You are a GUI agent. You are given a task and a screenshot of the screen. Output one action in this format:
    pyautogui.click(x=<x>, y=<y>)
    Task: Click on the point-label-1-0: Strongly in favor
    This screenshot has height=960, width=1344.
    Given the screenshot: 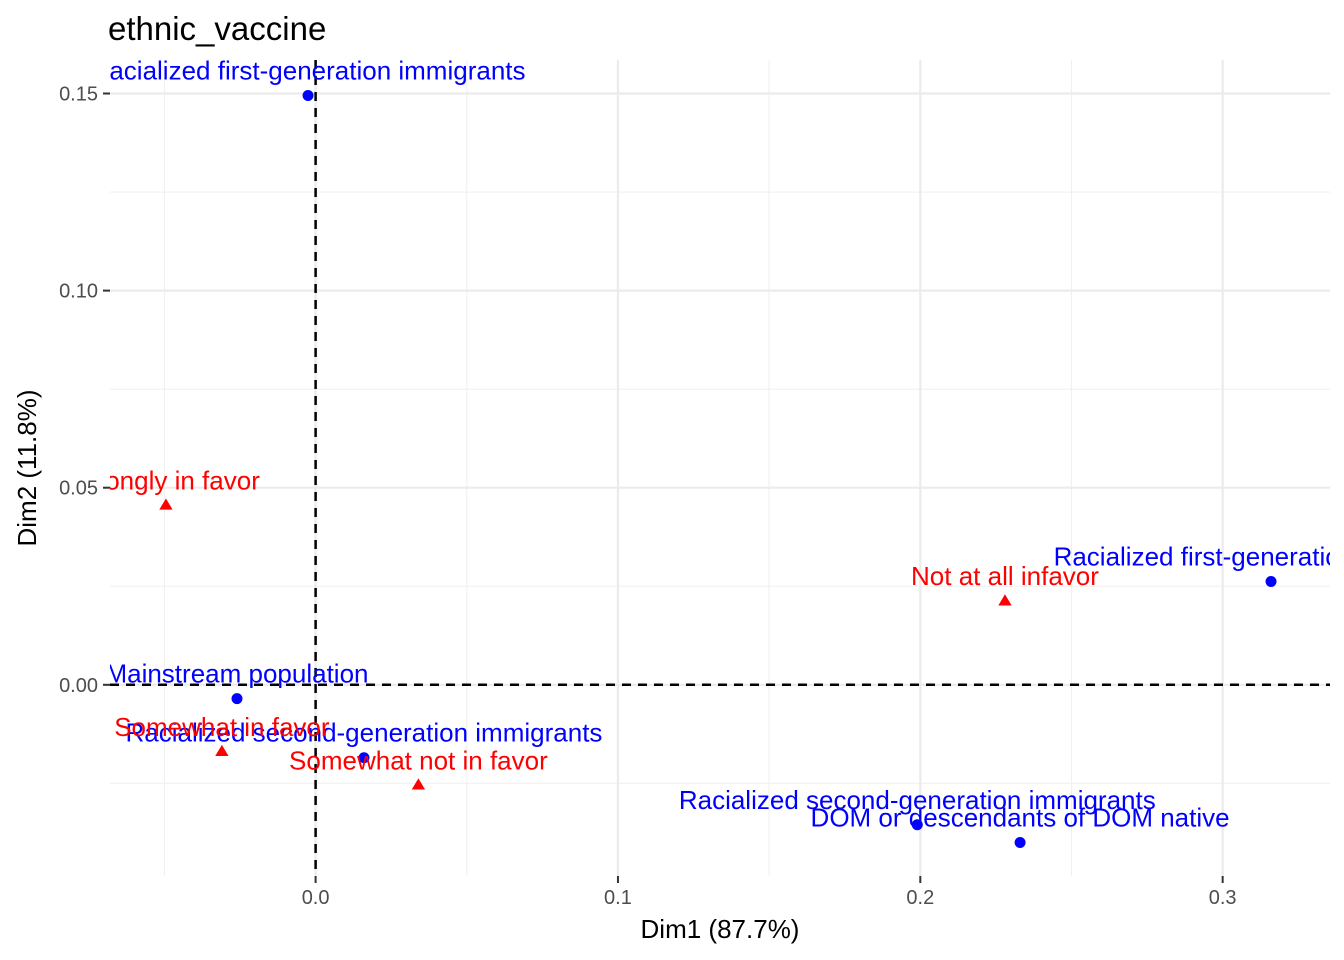 What is the action you would take?
    pyautogui.click(x=166, y=480)
    